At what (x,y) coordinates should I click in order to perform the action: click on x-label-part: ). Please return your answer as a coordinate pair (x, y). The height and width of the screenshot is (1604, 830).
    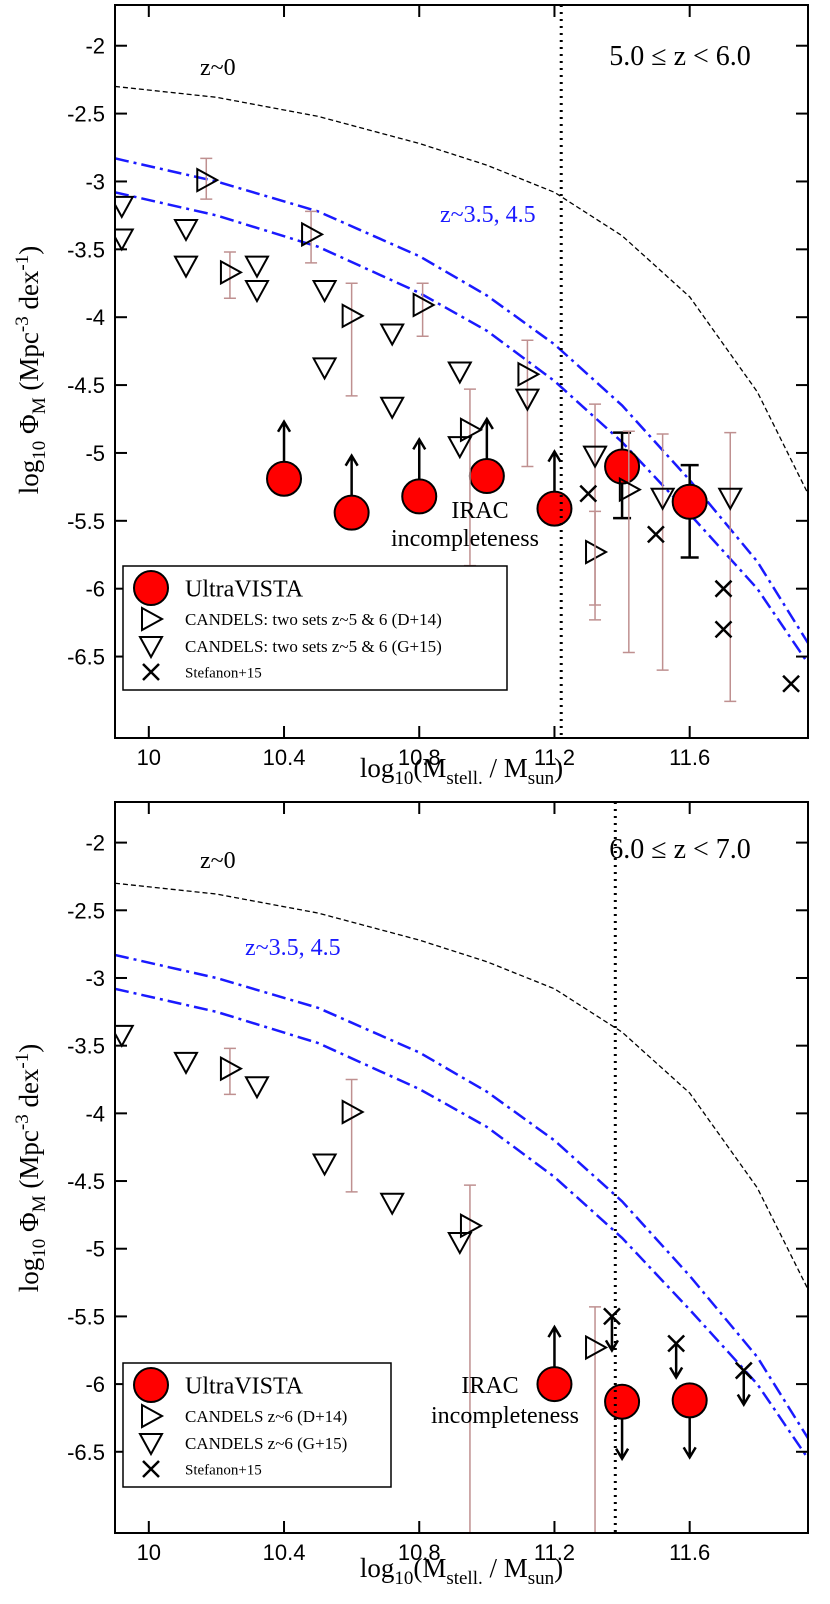
    Looking at the image, I should click on (558, 1568).